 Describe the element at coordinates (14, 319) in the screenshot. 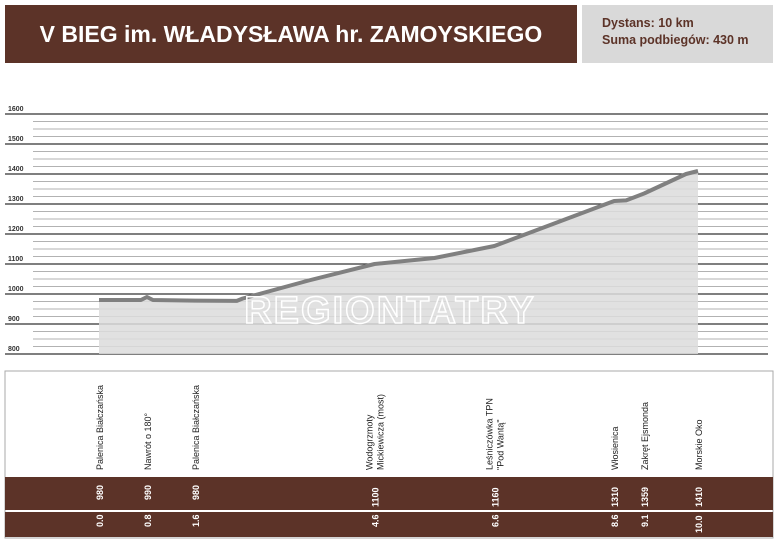

I see `y-tick-label: 900` at that location.